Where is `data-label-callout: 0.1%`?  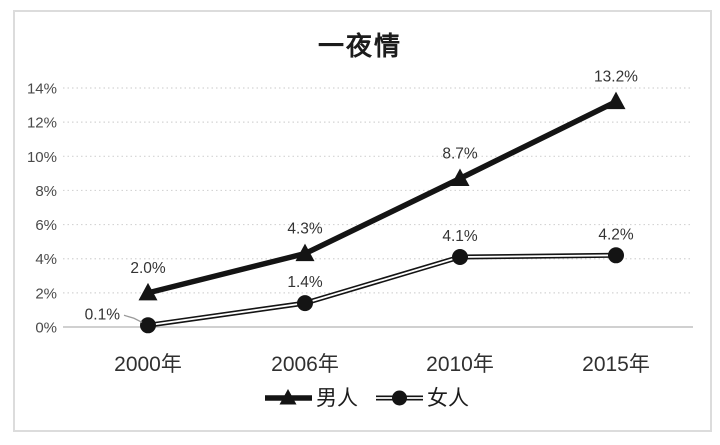
data-label-callout: 0.1% is located at coordinates (103, 314).